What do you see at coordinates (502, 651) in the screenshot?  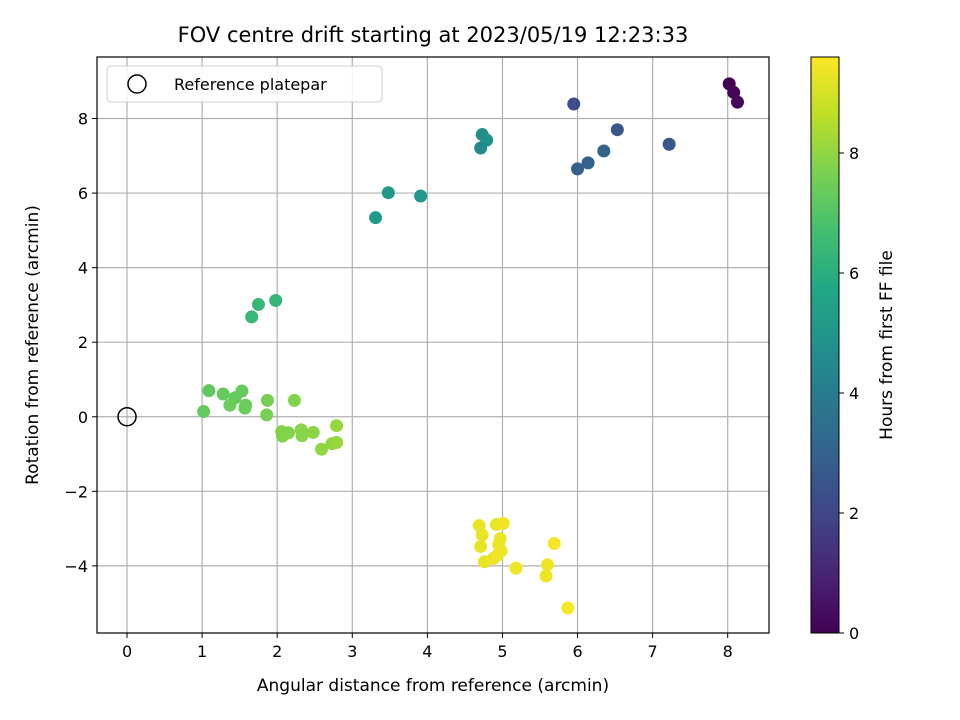 I see `x-tick-label: 5` at bounding box center [502, 651].